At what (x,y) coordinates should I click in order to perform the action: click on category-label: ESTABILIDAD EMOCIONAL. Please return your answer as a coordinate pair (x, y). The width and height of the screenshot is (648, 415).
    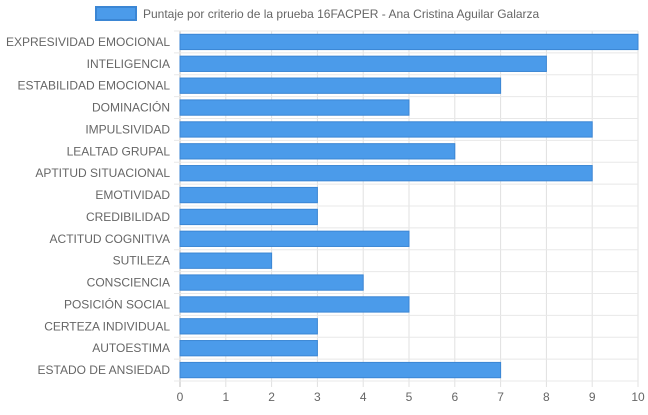
    Looking at the image, I should click on (94, 86).